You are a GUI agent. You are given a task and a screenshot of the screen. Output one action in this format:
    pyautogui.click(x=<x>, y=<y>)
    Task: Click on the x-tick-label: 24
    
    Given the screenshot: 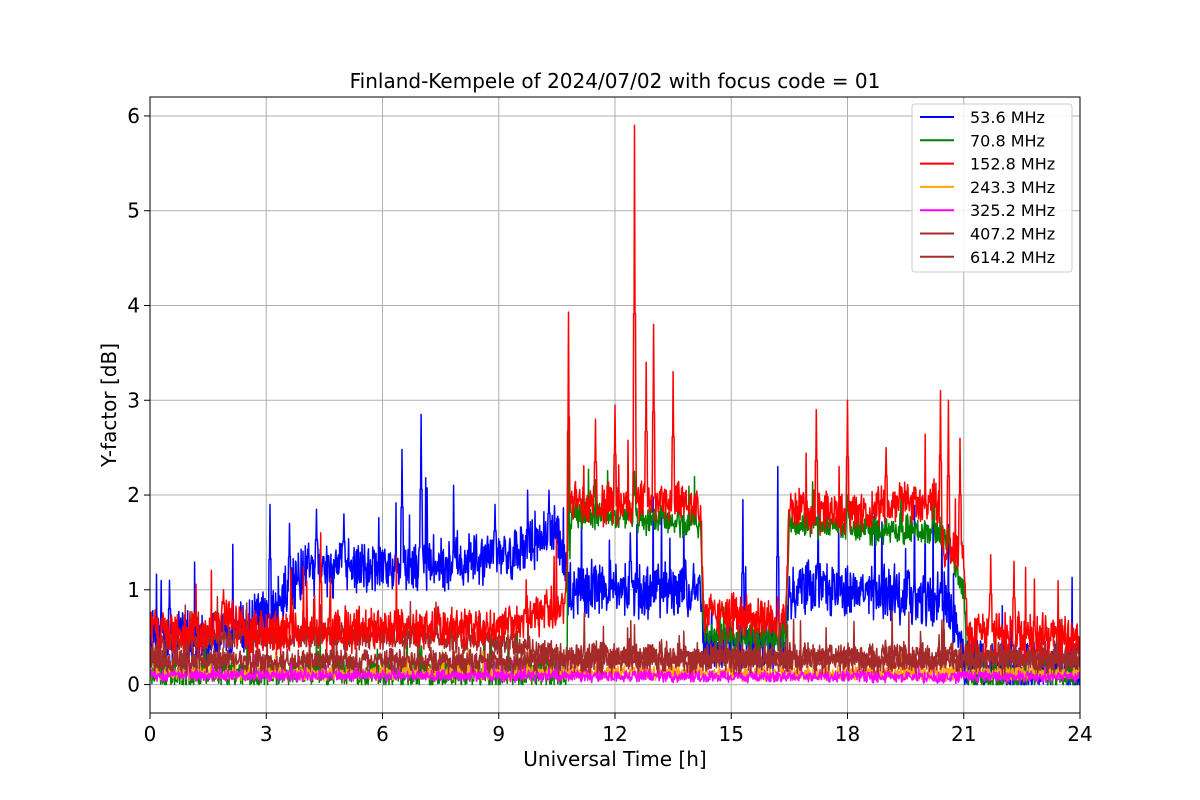 What is the action you would take?
    pyautogui.click(x=1079, y=734)
    